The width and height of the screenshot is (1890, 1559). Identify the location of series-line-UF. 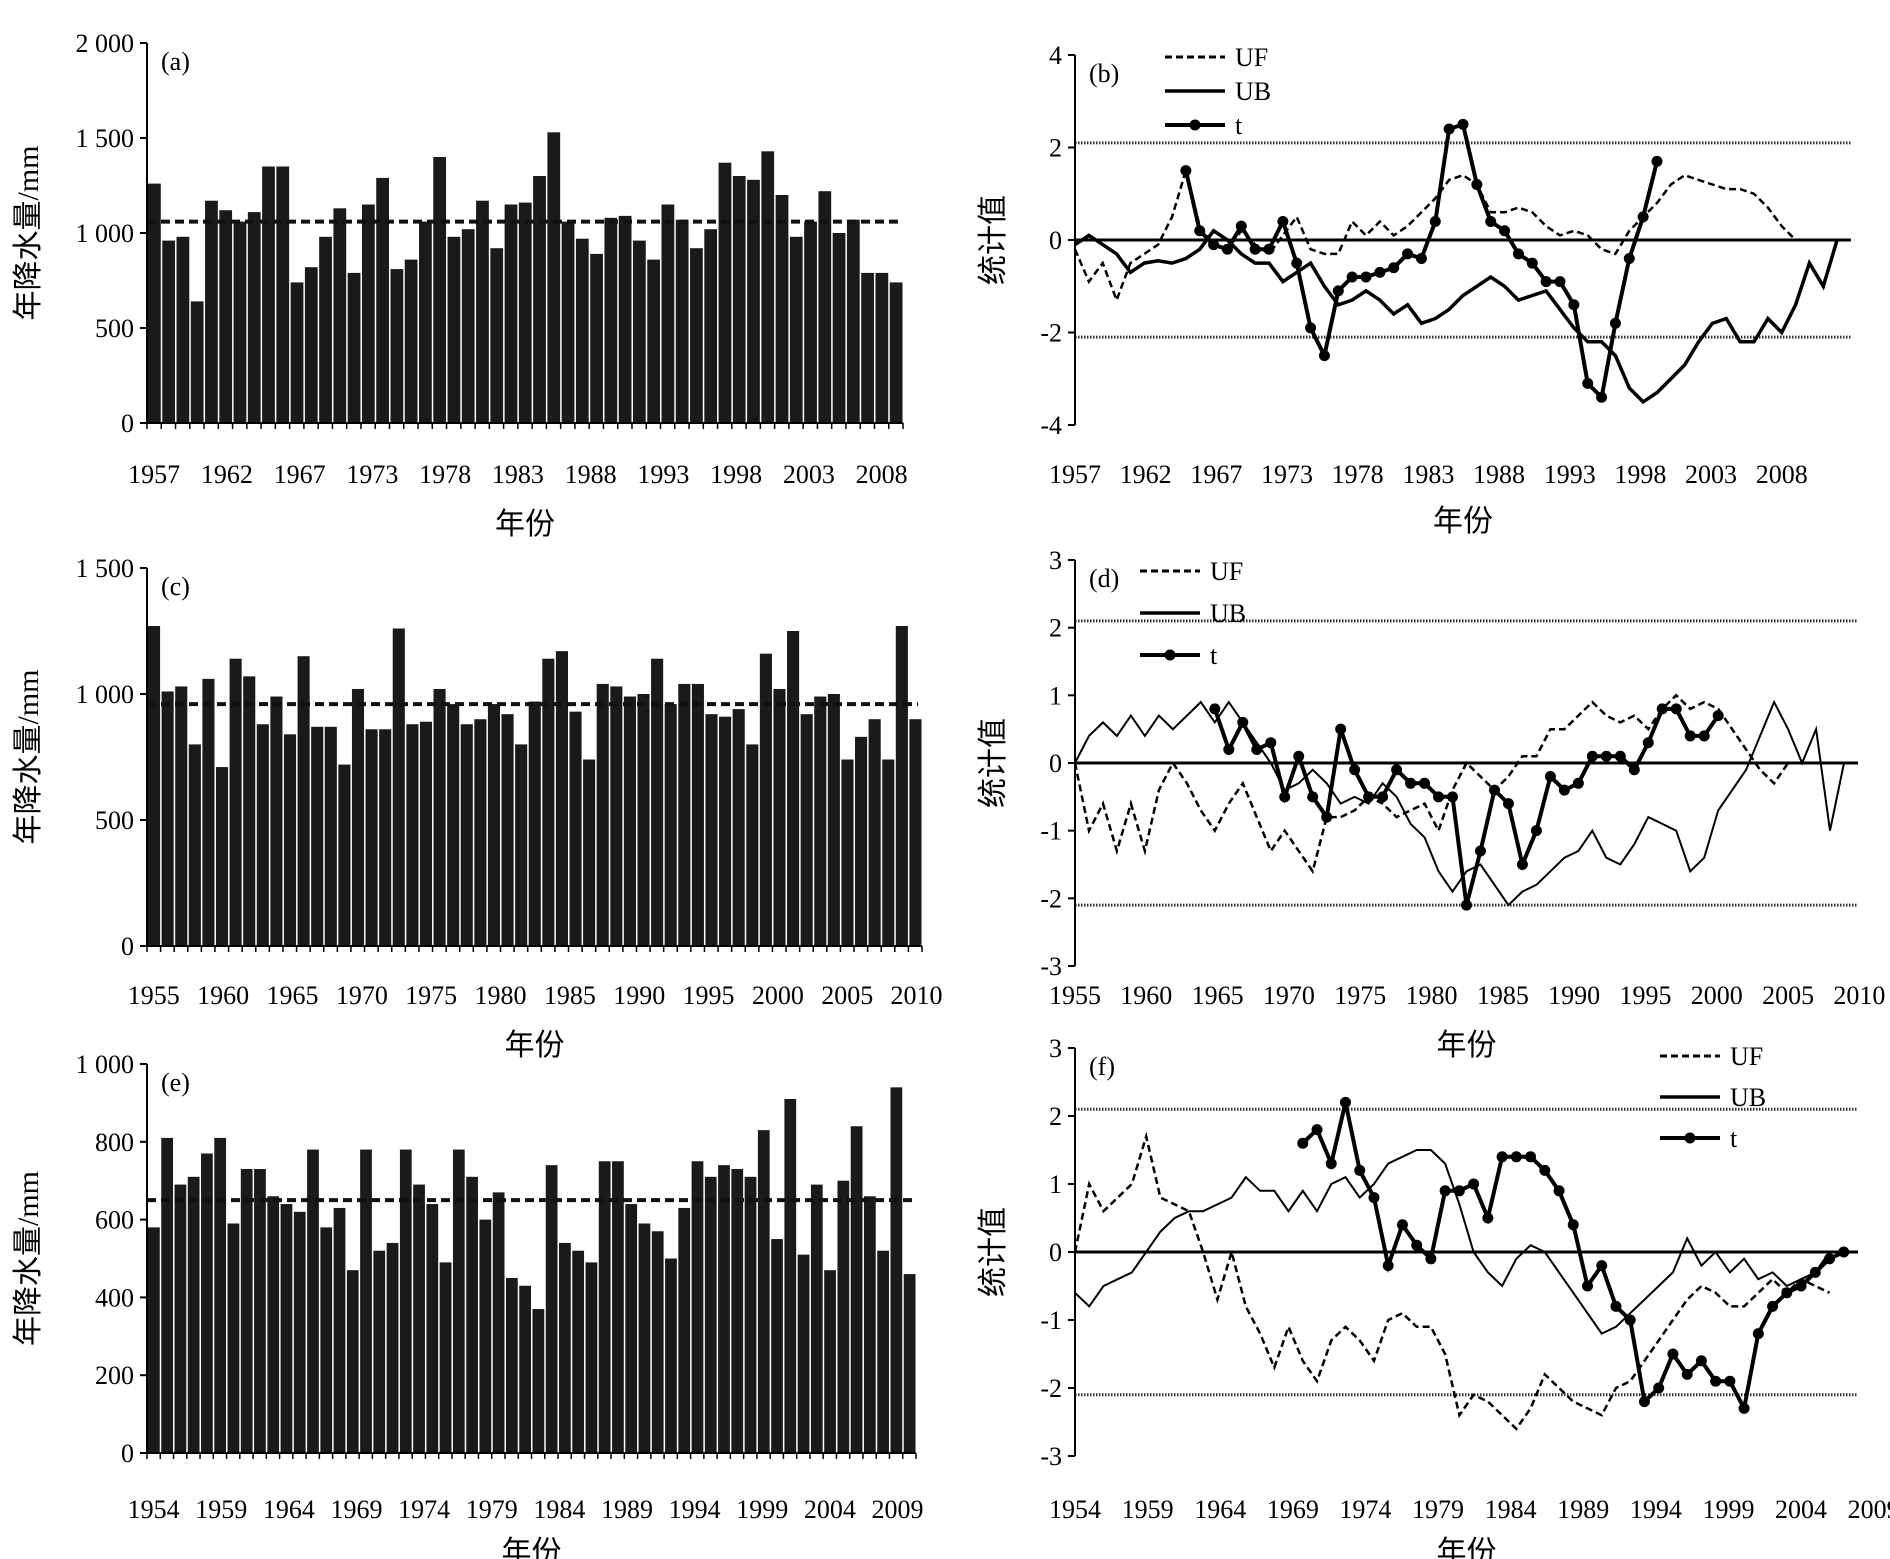
(1452, 1281).